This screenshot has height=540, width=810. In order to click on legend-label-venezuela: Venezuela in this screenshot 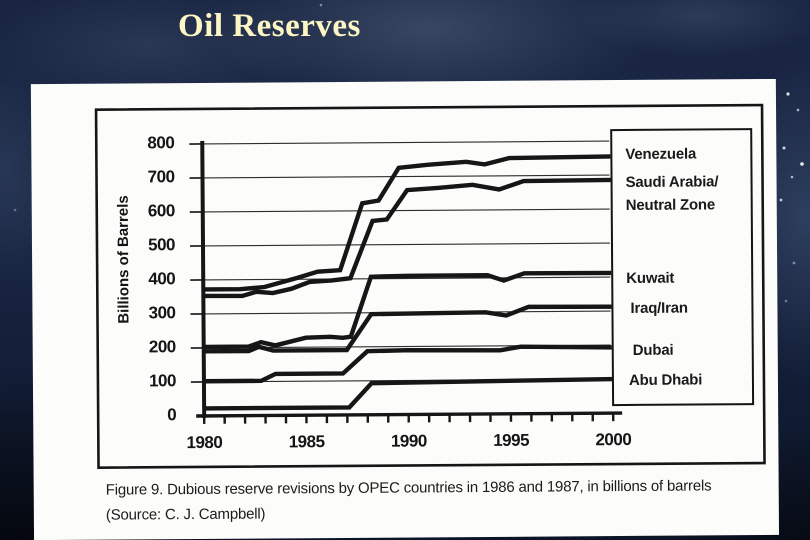, I will do `click(661, 154)`.